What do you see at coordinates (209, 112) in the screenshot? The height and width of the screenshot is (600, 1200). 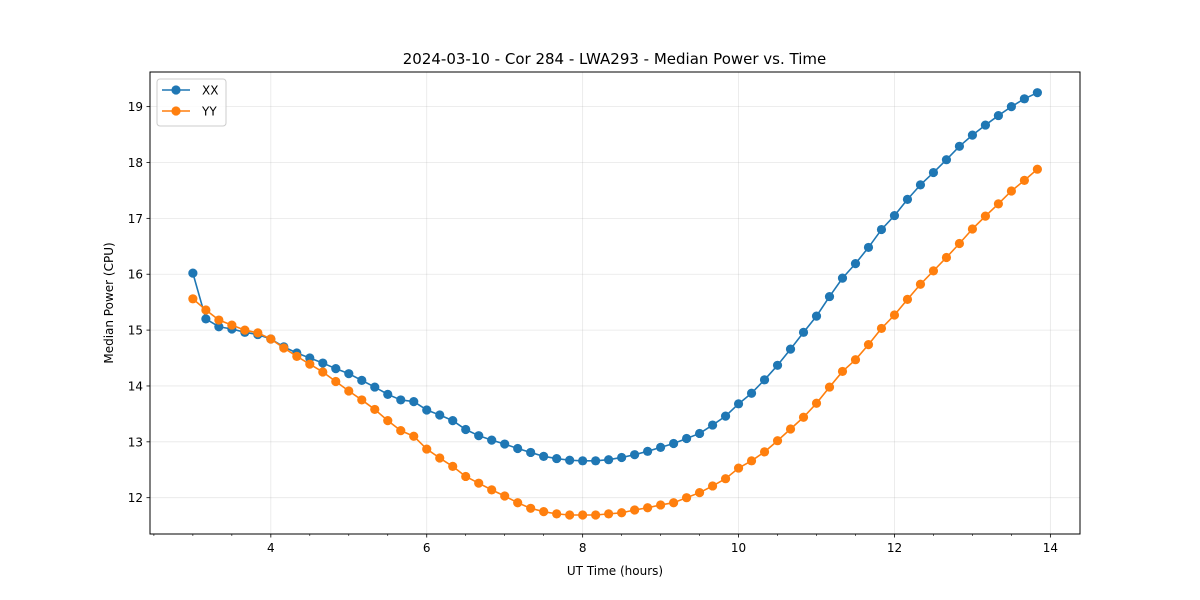 I see `legend-label-yy: YY` at bounding box center [209, 112].